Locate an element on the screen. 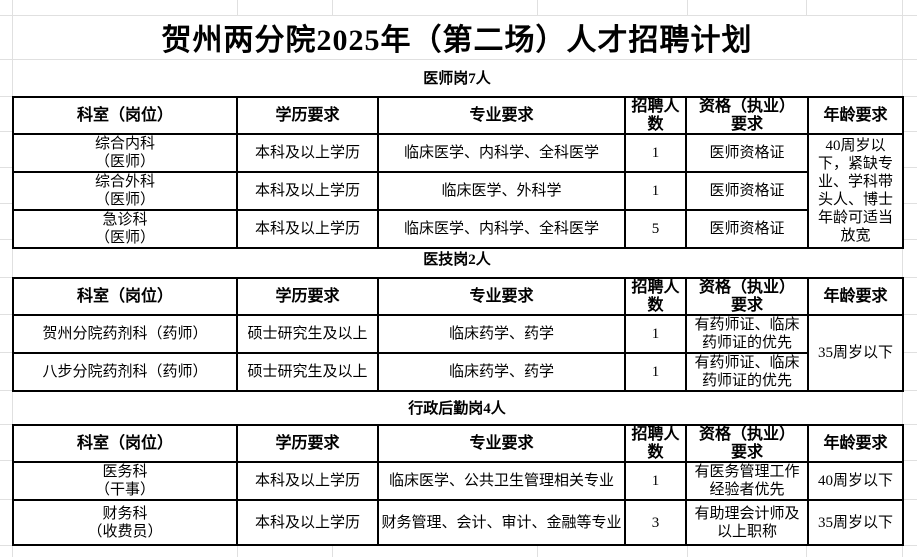 The image size is (917, 557). table-row: 急诊科 （医师） 本科及以上学历 临床医学、内科学、全科医学 5 医师资格证 is located at coordinates (457, 229).